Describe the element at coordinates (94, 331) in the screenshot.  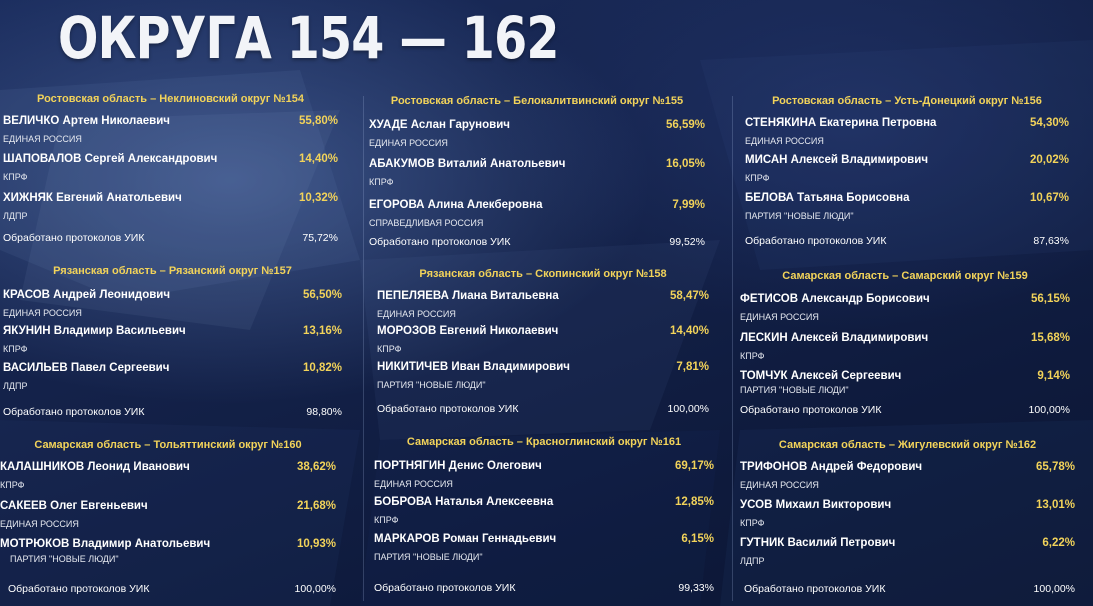
I see `candidate-name: ЯКУНИН Владимир Васильевич` at that location.